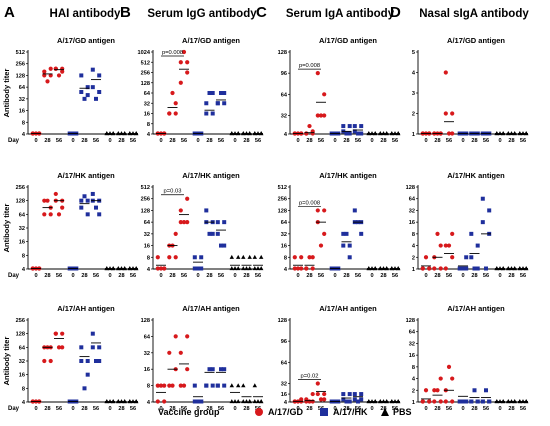 The image size is (550, 426). What do you see at coordinates (145, 63) in the screenshot?
I see `y-tick-label: 512` at bounding box center [145, 63].